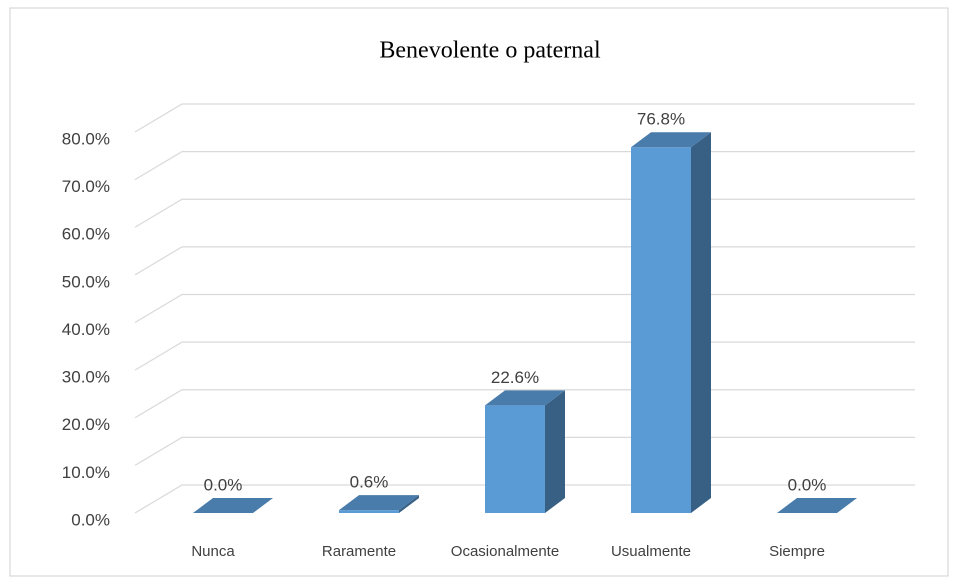  What do you see at coordinates (359, 551) in the screenshot?
I see `x-tick-label: Raramente` at bounding box center [359, 551].